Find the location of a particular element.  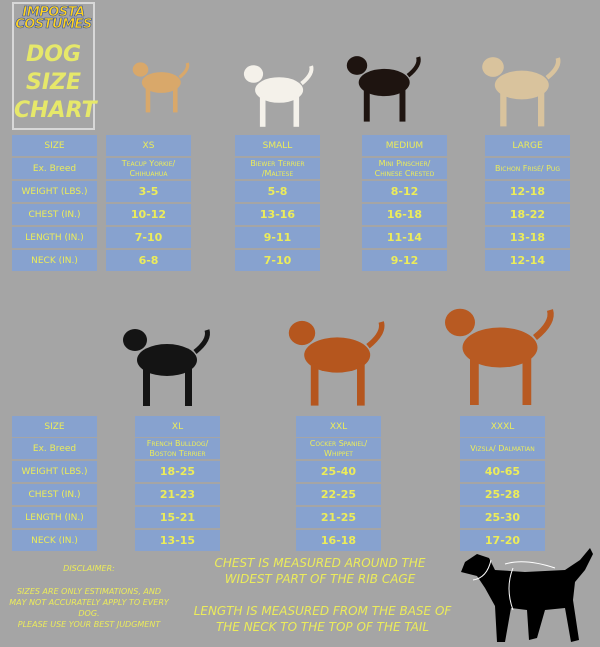

disclaimer-heading: DISCLAIMER: is located at coordinates (89, 568).